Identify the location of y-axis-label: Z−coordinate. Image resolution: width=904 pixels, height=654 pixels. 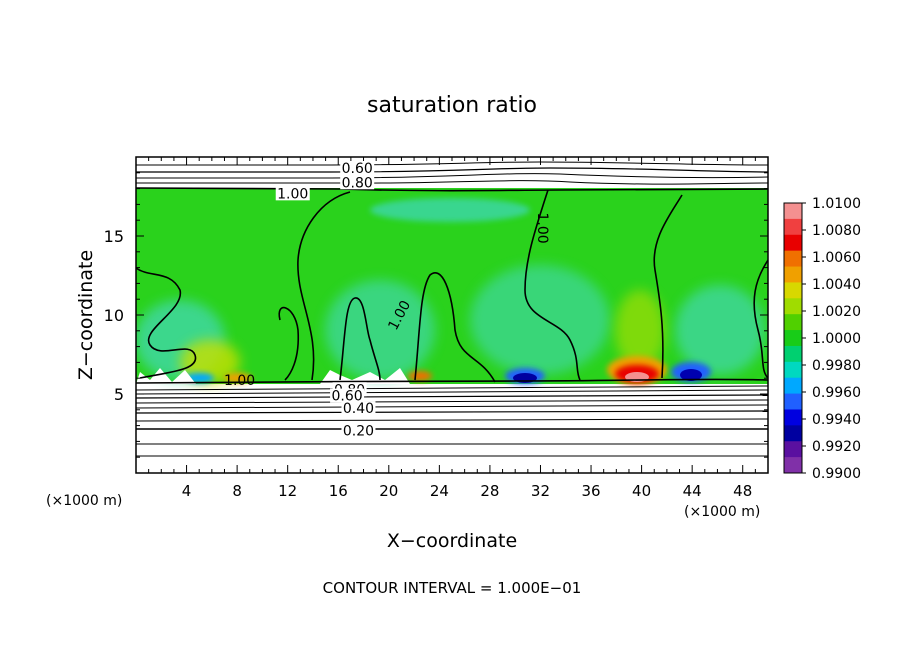
(86, 315).